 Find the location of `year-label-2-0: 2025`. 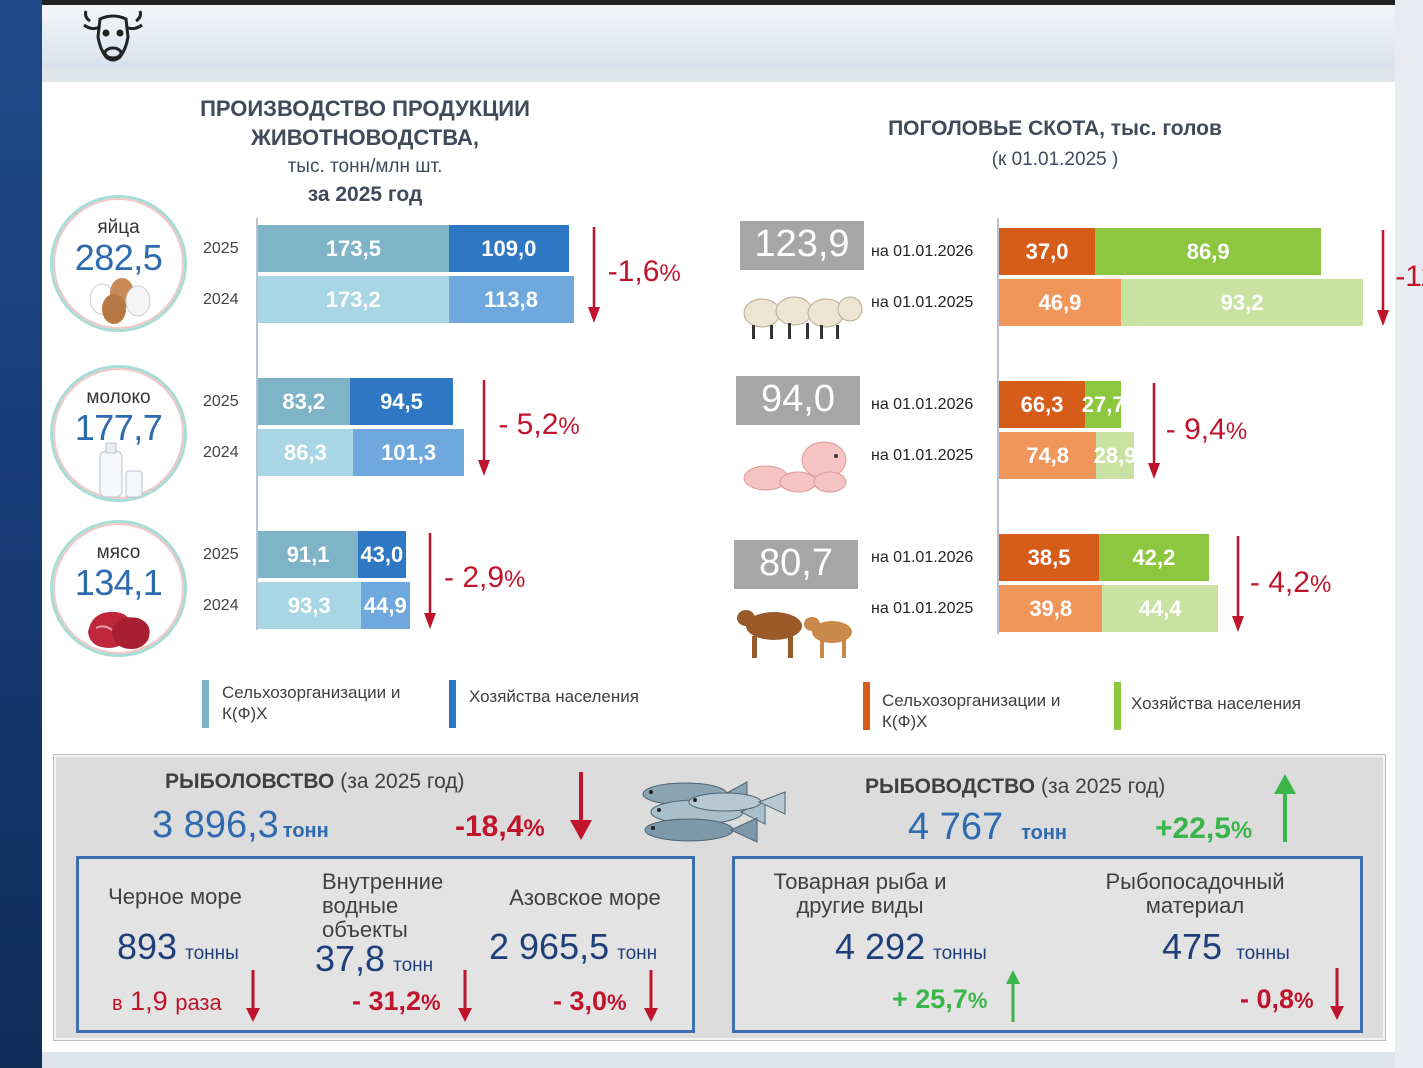

year-label-2-0: 2025 is located at coordinates (221, 554).